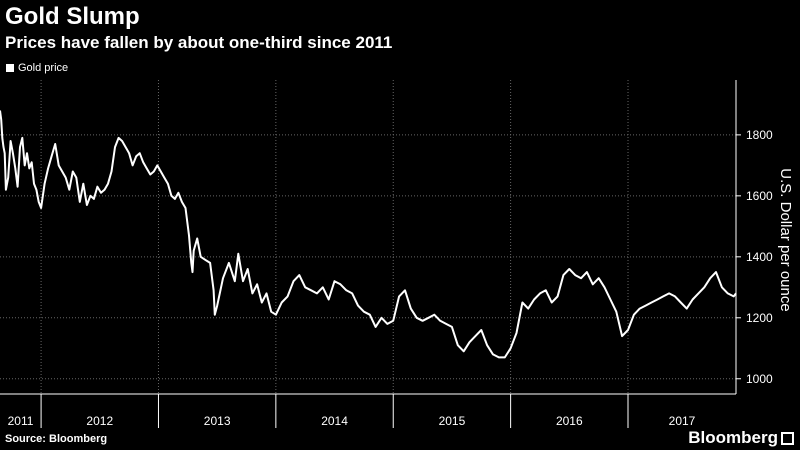 The image size is (800, 450). Describe the element at coordinates (21, 421) in the screenshot. I see `x-tick-label-2011: 2011` at that location.